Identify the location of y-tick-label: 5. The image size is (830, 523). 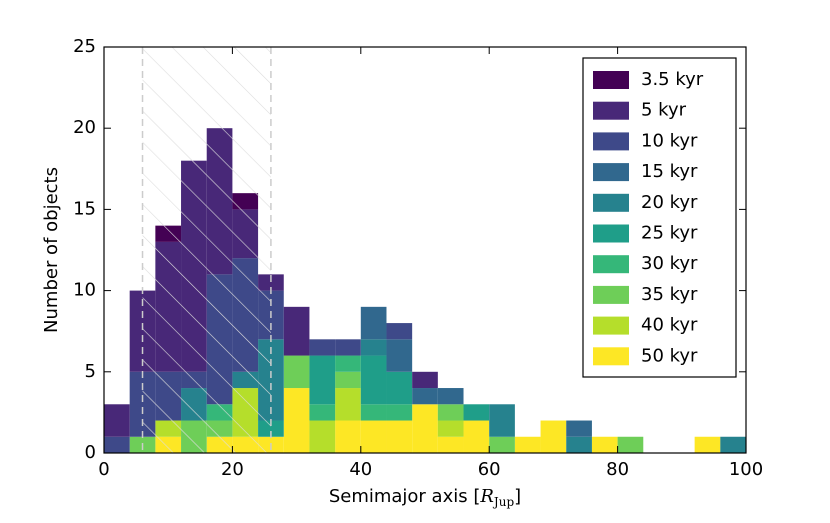
(90, 371).